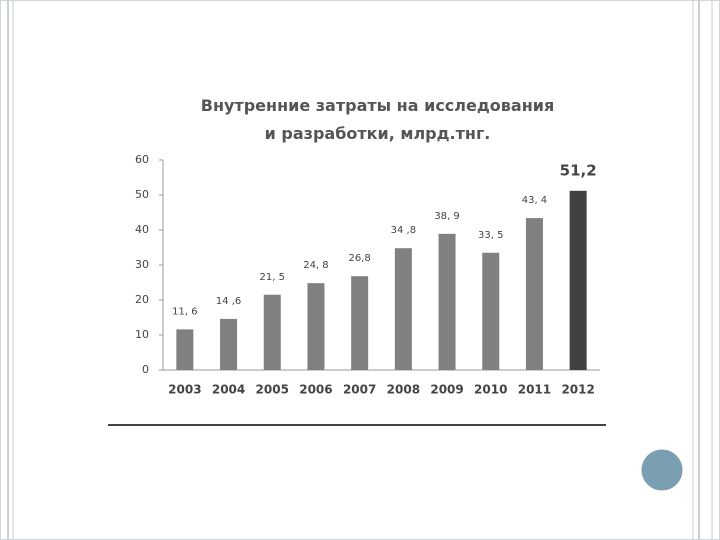  What do you see at coordinates (272, 277) in the screenshot?
I see `value-label: 21, 5` at bounding box center [272, 277].